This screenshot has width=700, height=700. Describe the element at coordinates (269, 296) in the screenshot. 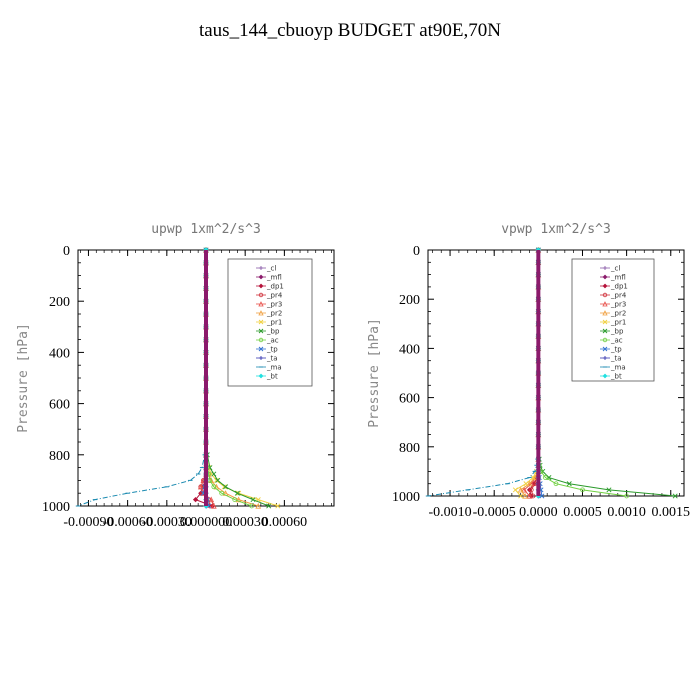

I see `legend-item: _pr4` at that location.